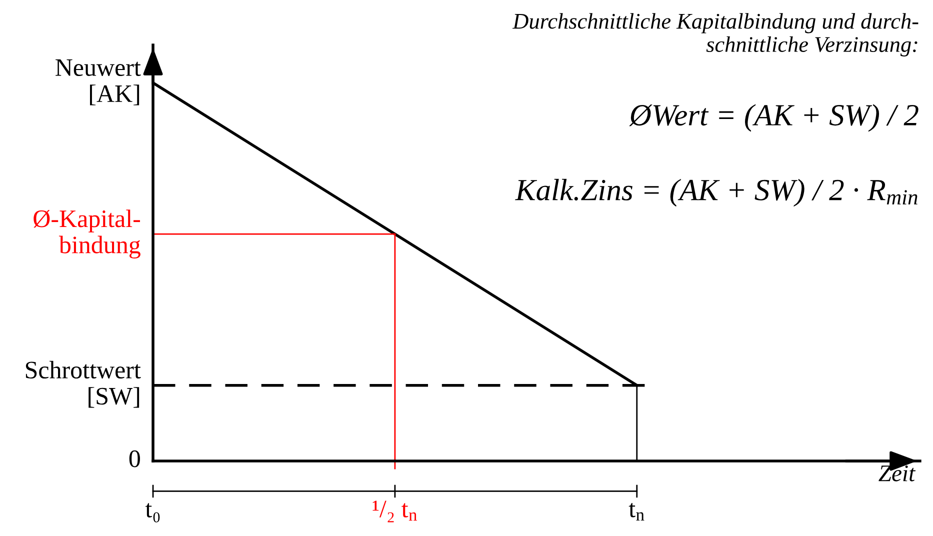 The height and width of the screenshot is (536, 933). I want to click on text: Neuwert [AK], so click(98, 82).